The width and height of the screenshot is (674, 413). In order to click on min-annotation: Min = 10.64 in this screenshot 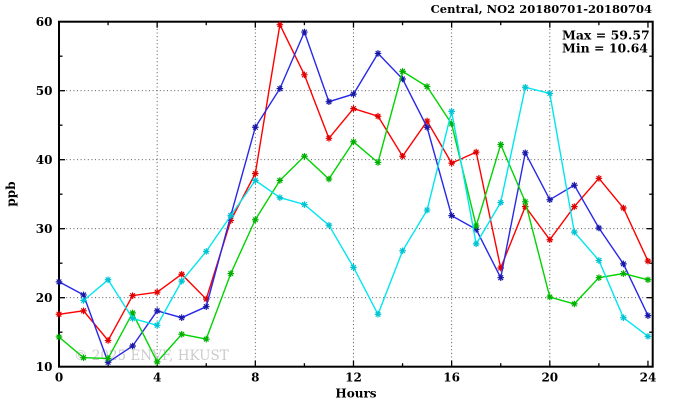, I will do `click(605, 48)`.